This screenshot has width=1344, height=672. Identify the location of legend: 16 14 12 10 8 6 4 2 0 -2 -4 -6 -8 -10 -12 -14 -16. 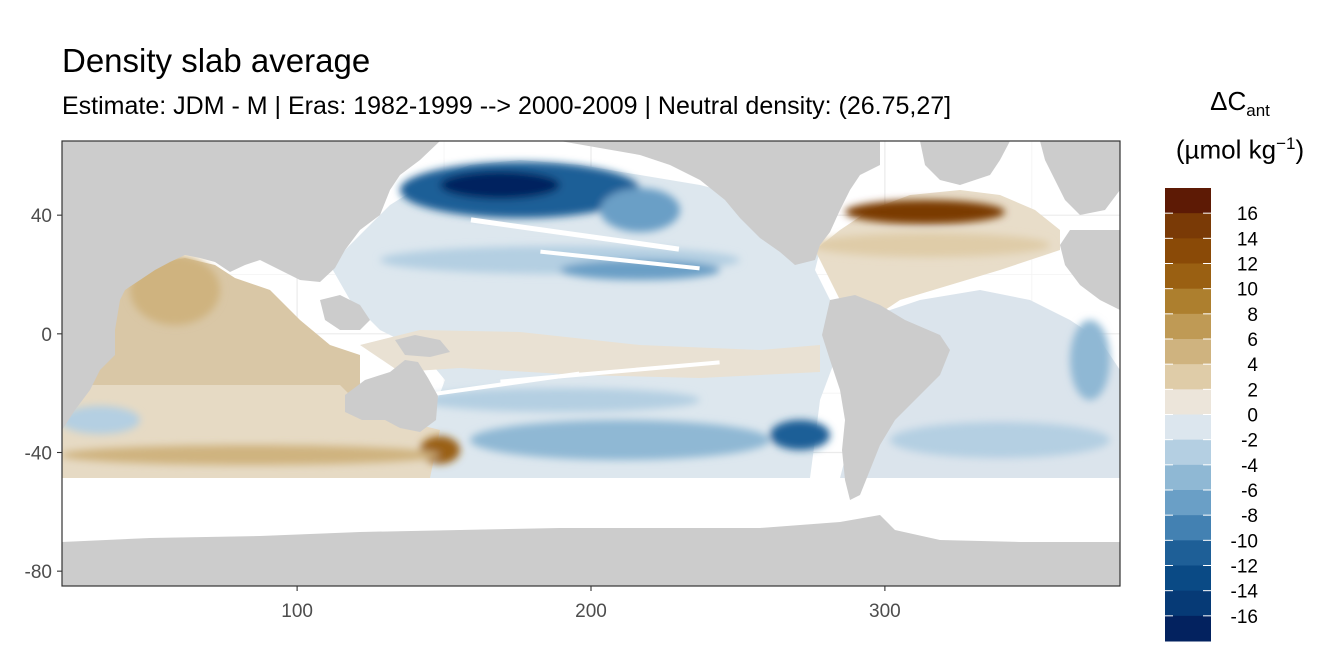
(1211, 415).